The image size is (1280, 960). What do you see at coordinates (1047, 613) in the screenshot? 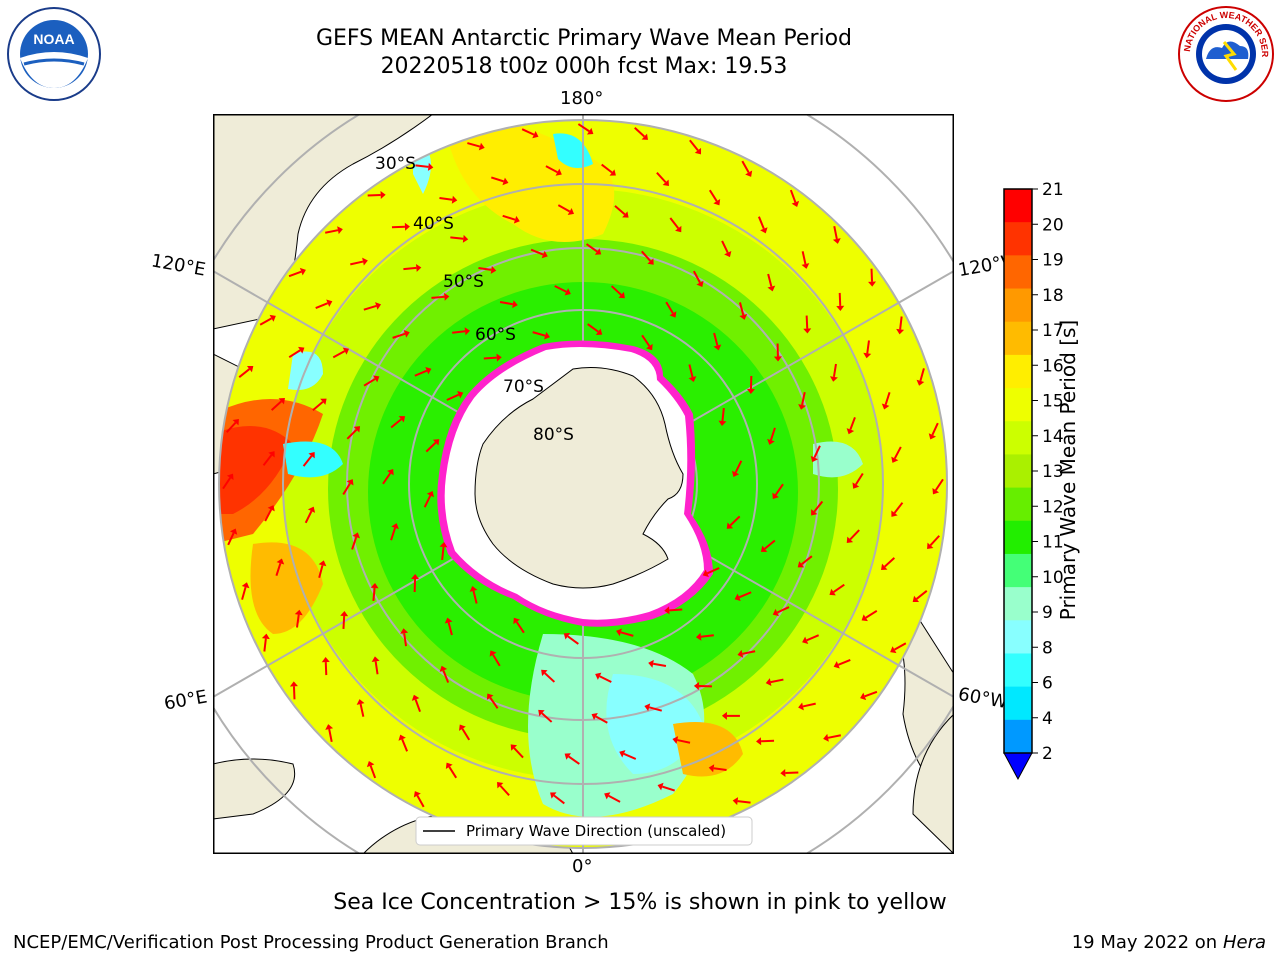
I see `colorbar-tick-label: 9` at bounding box center [1047, 613].